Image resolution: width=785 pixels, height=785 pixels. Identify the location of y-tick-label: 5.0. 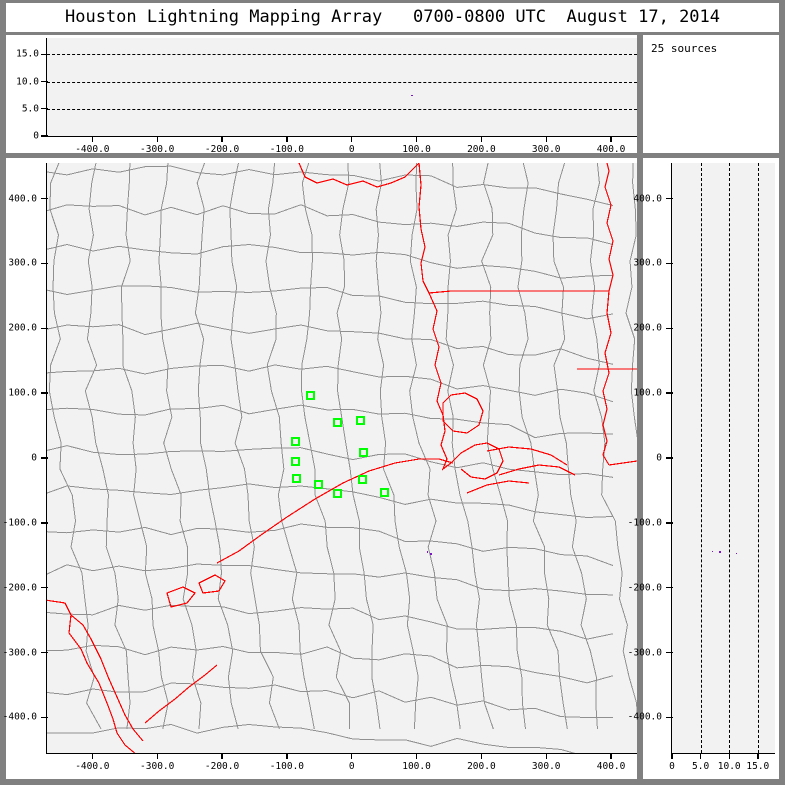
(30, 109).